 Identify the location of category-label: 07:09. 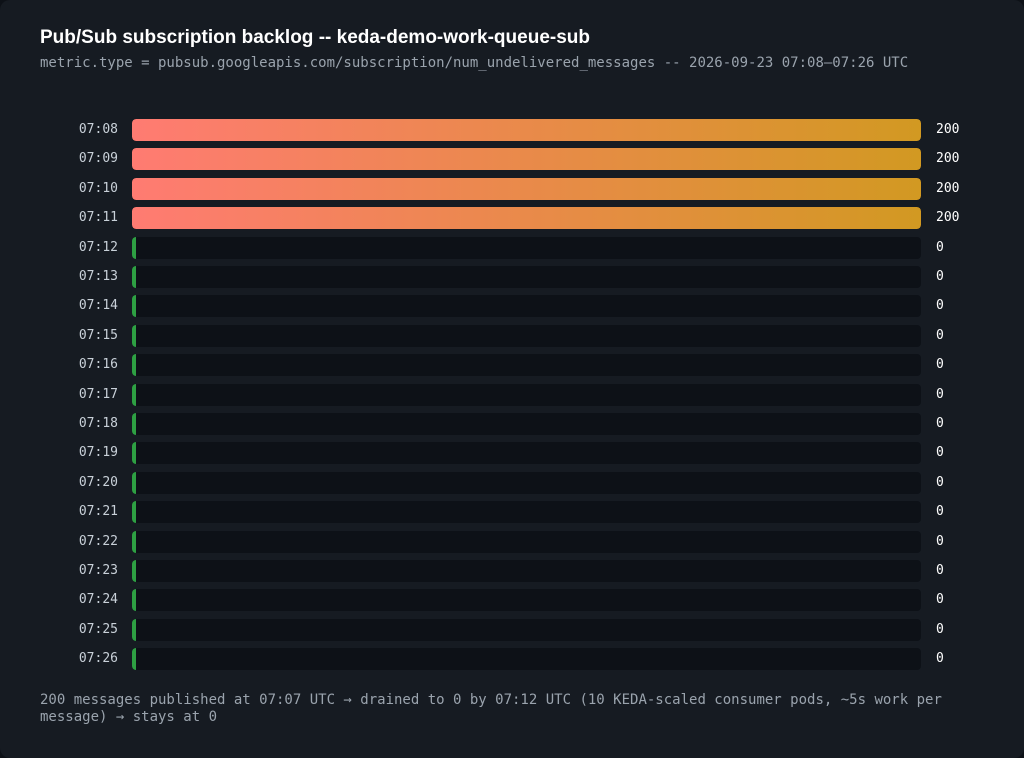
(98, 159).